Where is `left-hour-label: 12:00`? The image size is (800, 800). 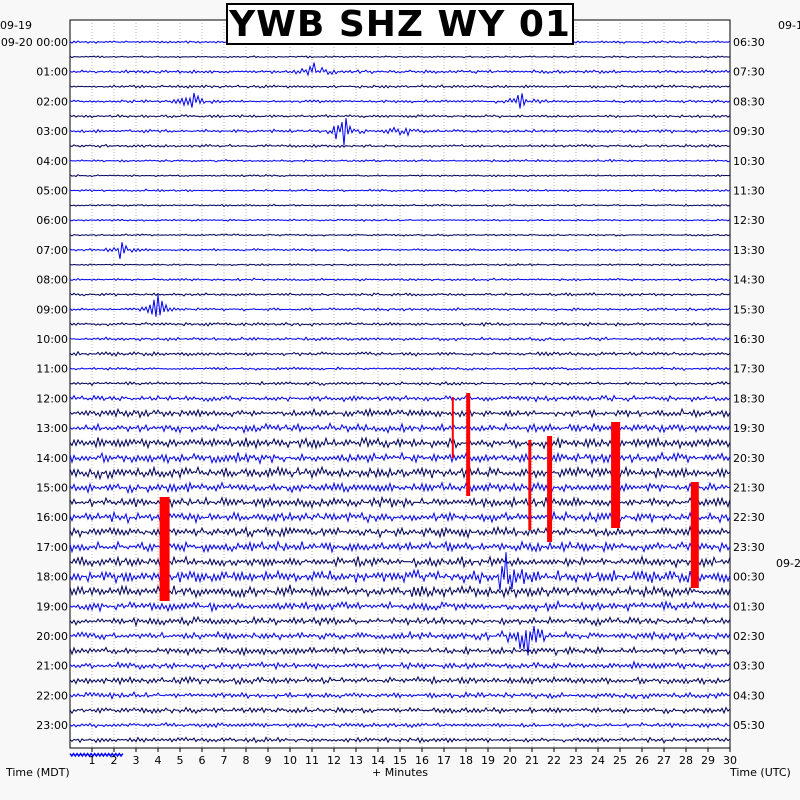
left-hour-label: 12:00 is located at coordinates (52, 398).